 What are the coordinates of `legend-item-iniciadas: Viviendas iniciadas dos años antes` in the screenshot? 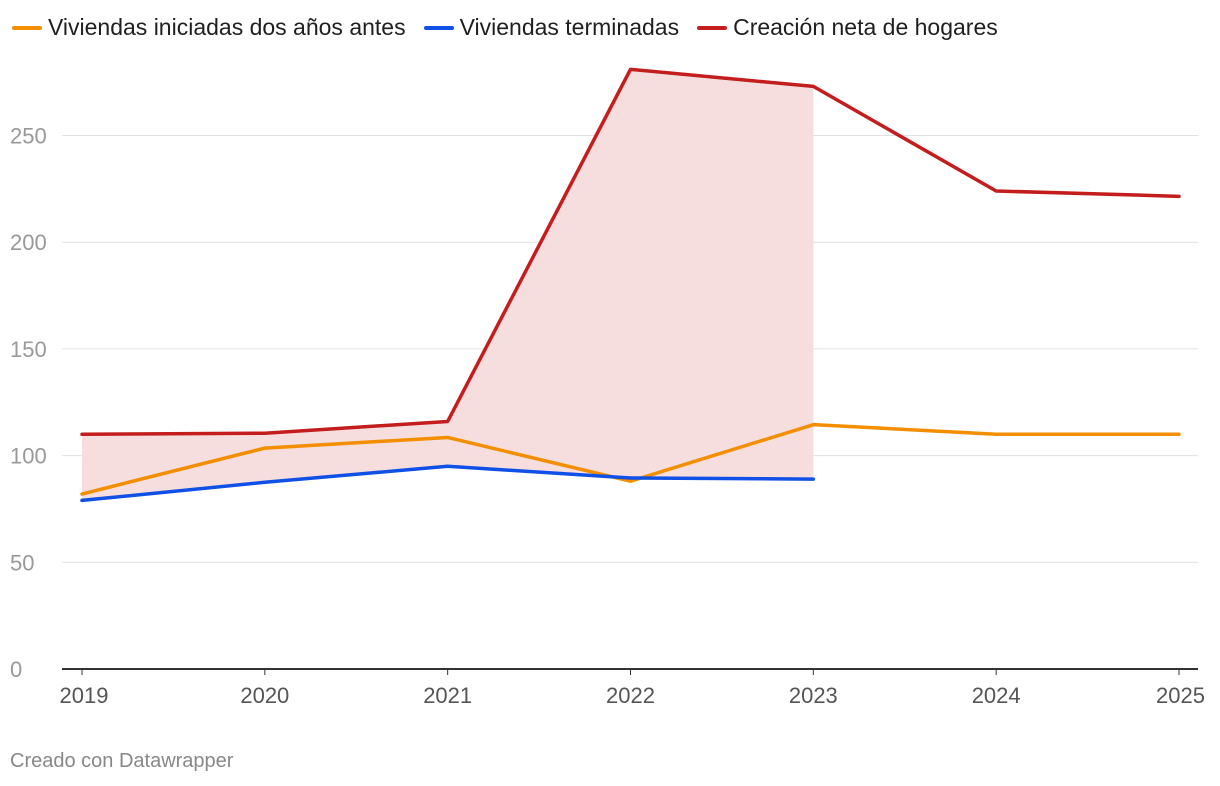 It's located at (209, 27).